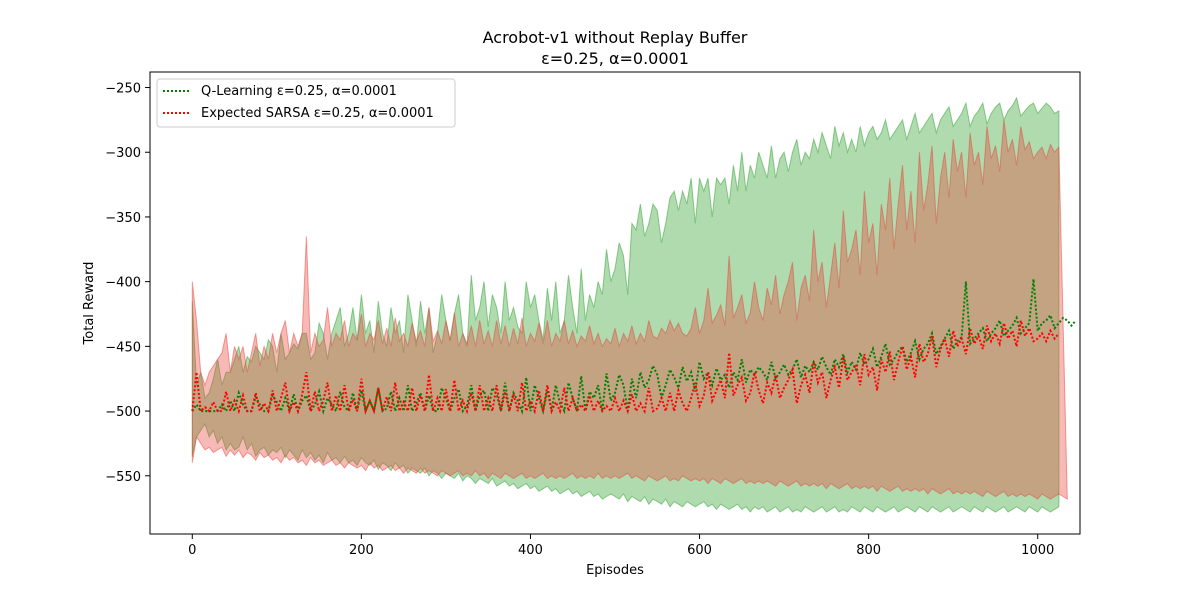 Image resolution: width=1200 pixels, height=600 pixels. Describe the element at coordinates (123, 89) in the screenshot. I see `y-tick-label: −250` at that location.